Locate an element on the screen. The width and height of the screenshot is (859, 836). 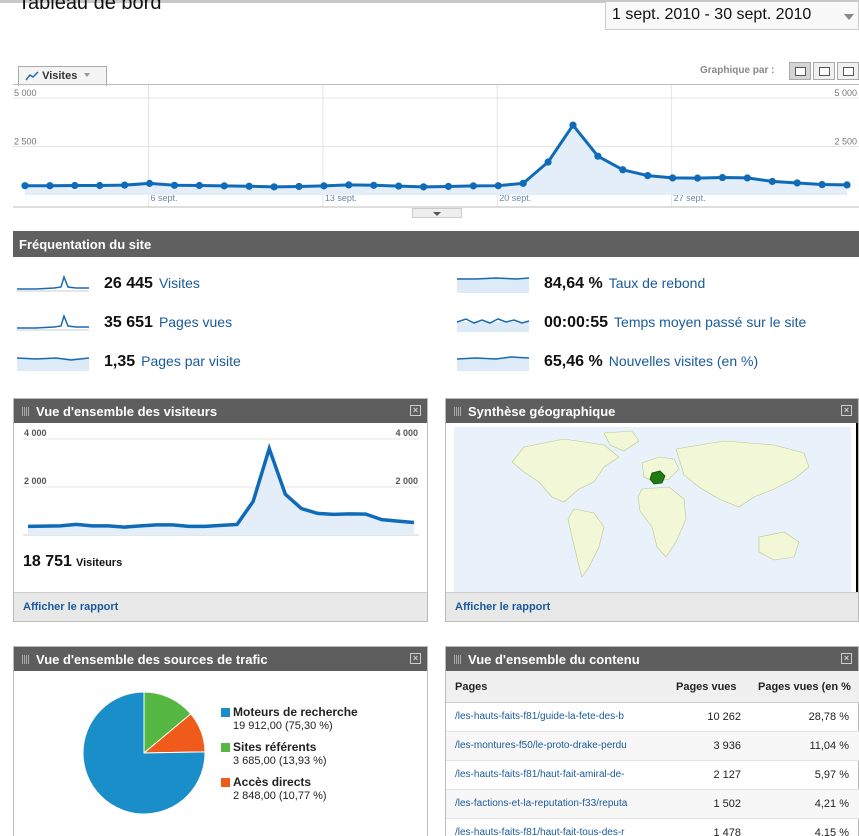
page-link: /les-montures-f50/le-proto-drake-perdu is located at coordinates (541, 745).